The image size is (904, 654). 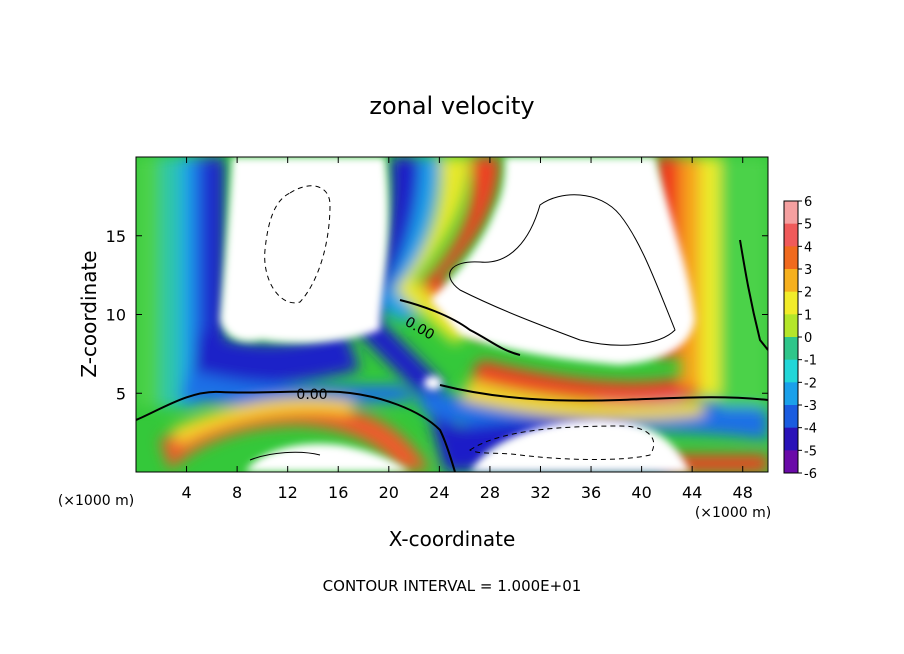 I want to click on colorbar-label: 1, so click(x=808, y=315).